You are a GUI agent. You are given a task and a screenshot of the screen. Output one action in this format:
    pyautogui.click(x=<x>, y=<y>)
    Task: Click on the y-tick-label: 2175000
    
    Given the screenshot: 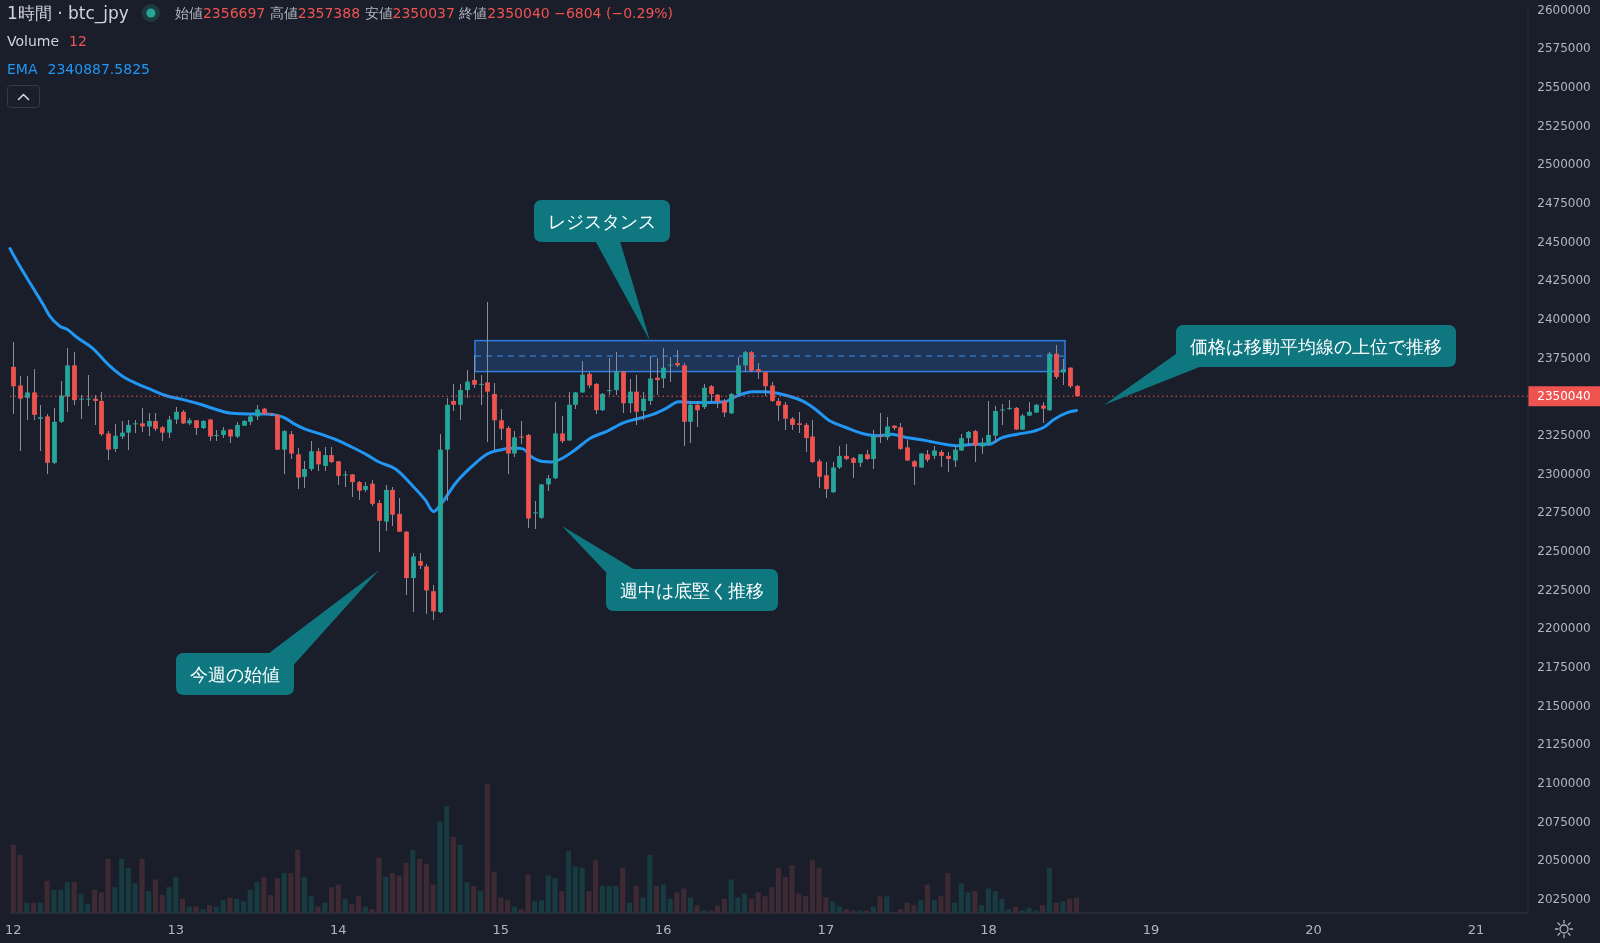 What is the action you would take?
    pyautogui.click(x=1564, y=667)
    